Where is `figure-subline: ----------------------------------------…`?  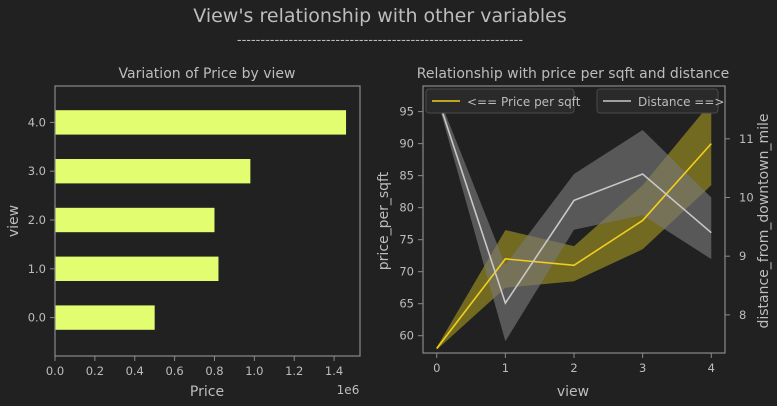 figure-subline: ----------------------------------------… is located at coordinates (380, 40).